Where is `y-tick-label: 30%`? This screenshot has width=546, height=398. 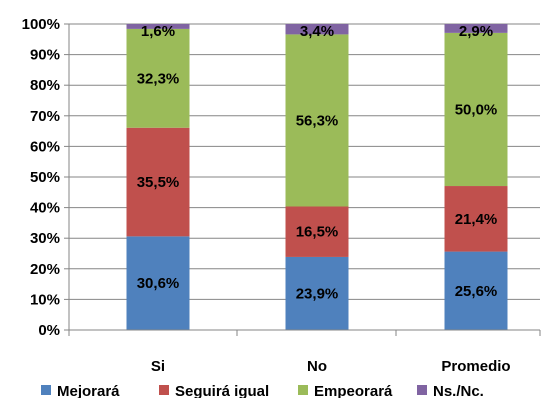 y-tick-label: 30% is located at coordinates (45, 238).